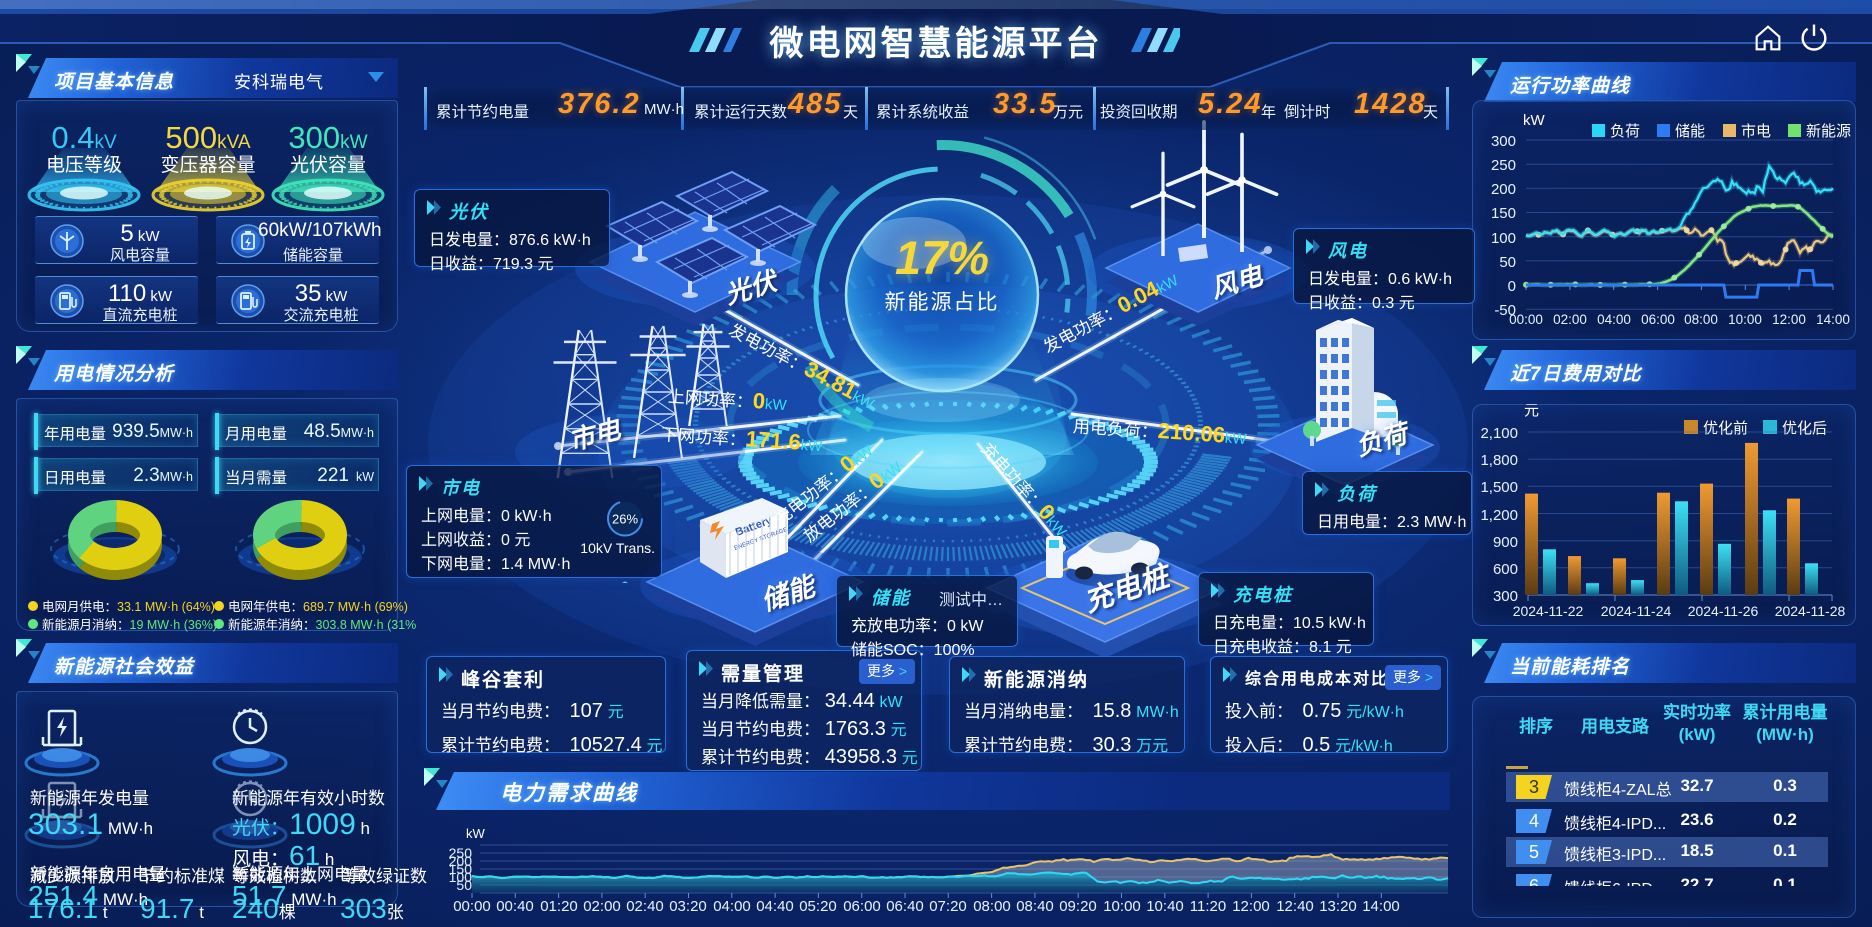 Image resolution: width=1872 pixels, height=927 pixels. I want to click on svg-text: 2024-11-22, so click(1548, 611).